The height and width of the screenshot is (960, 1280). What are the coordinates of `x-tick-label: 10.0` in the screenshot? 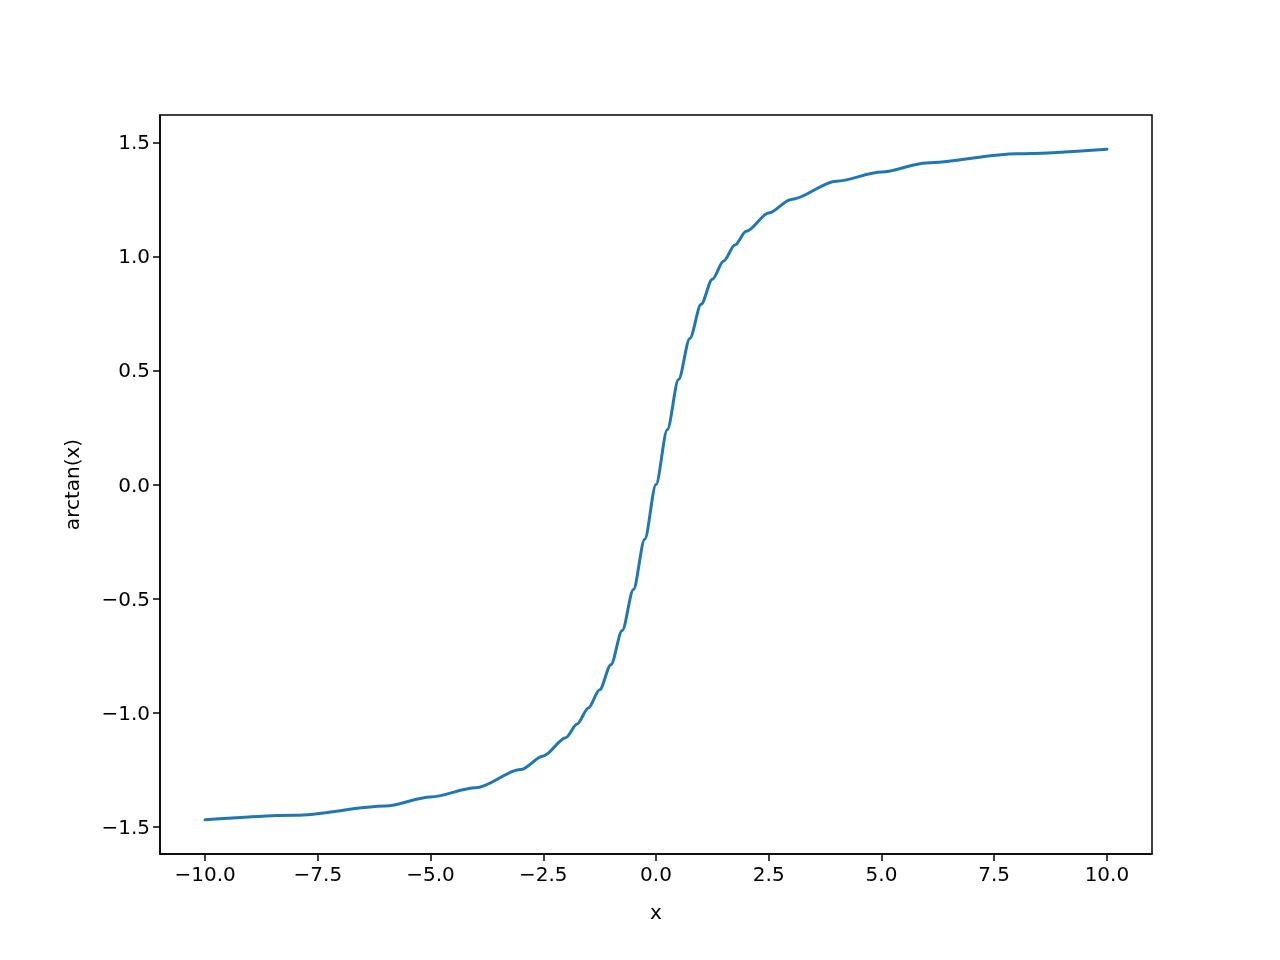 It's located at (1107, 874).